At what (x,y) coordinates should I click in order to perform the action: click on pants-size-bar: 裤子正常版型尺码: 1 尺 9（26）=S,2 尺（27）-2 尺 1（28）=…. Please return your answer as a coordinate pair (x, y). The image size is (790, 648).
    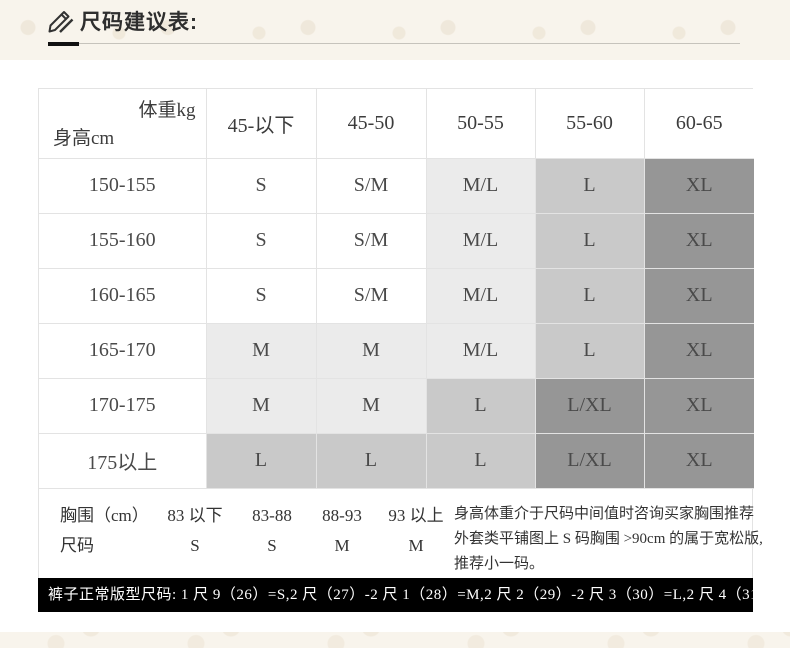
    Looking at the image, I should click on (414, 595).